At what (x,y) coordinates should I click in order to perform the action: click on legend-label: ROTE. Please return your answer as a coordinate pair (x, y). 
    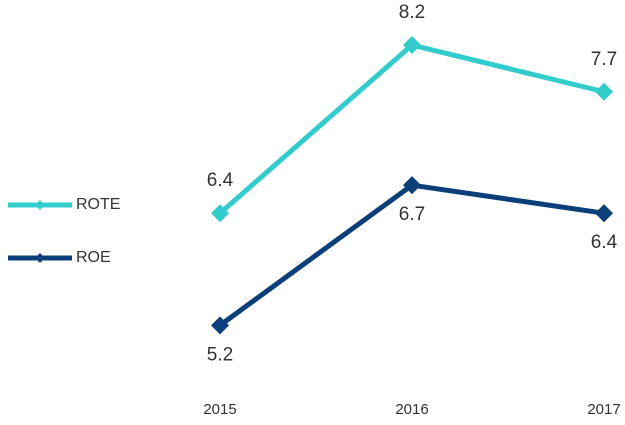
    Looking at the image, I should click on (98, 204).